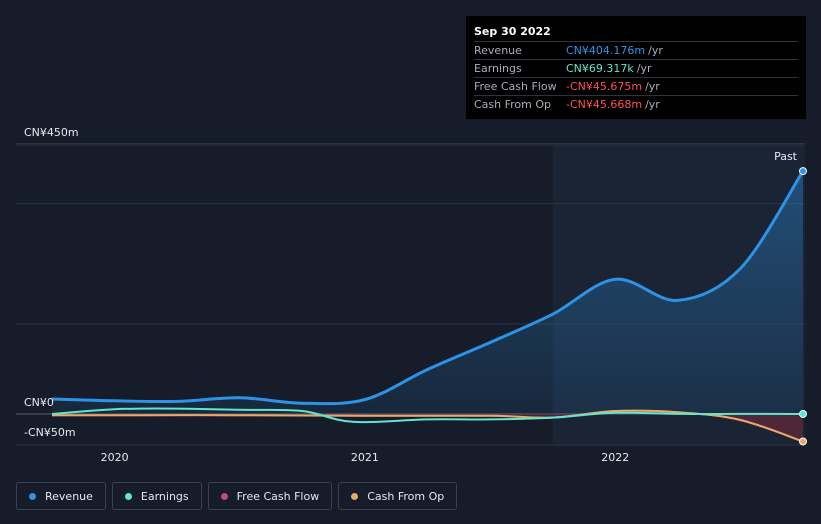 Image resolution: width=821 pixels, height=524 pixels. Describe the element at coordinates (803, 171) in the screenshot. I see `revenue-end-marker` at that location.